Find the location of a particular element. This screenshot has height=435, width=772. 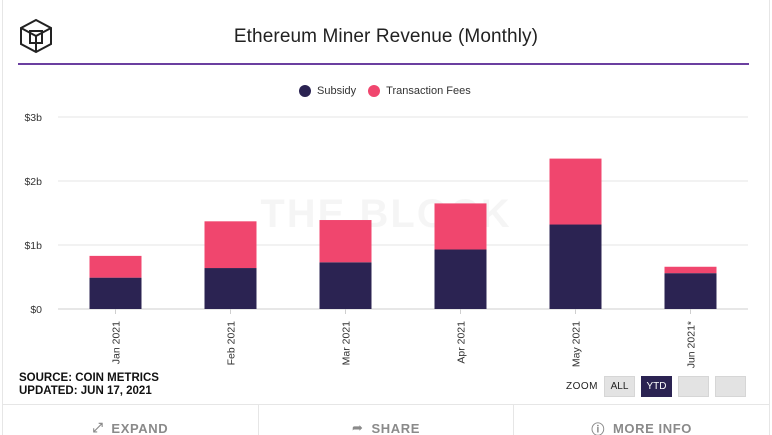

card-footer: ⤢ EXPAND ➦ SHARE ⓘ MORE INFO is located at coordinates (386, 419).